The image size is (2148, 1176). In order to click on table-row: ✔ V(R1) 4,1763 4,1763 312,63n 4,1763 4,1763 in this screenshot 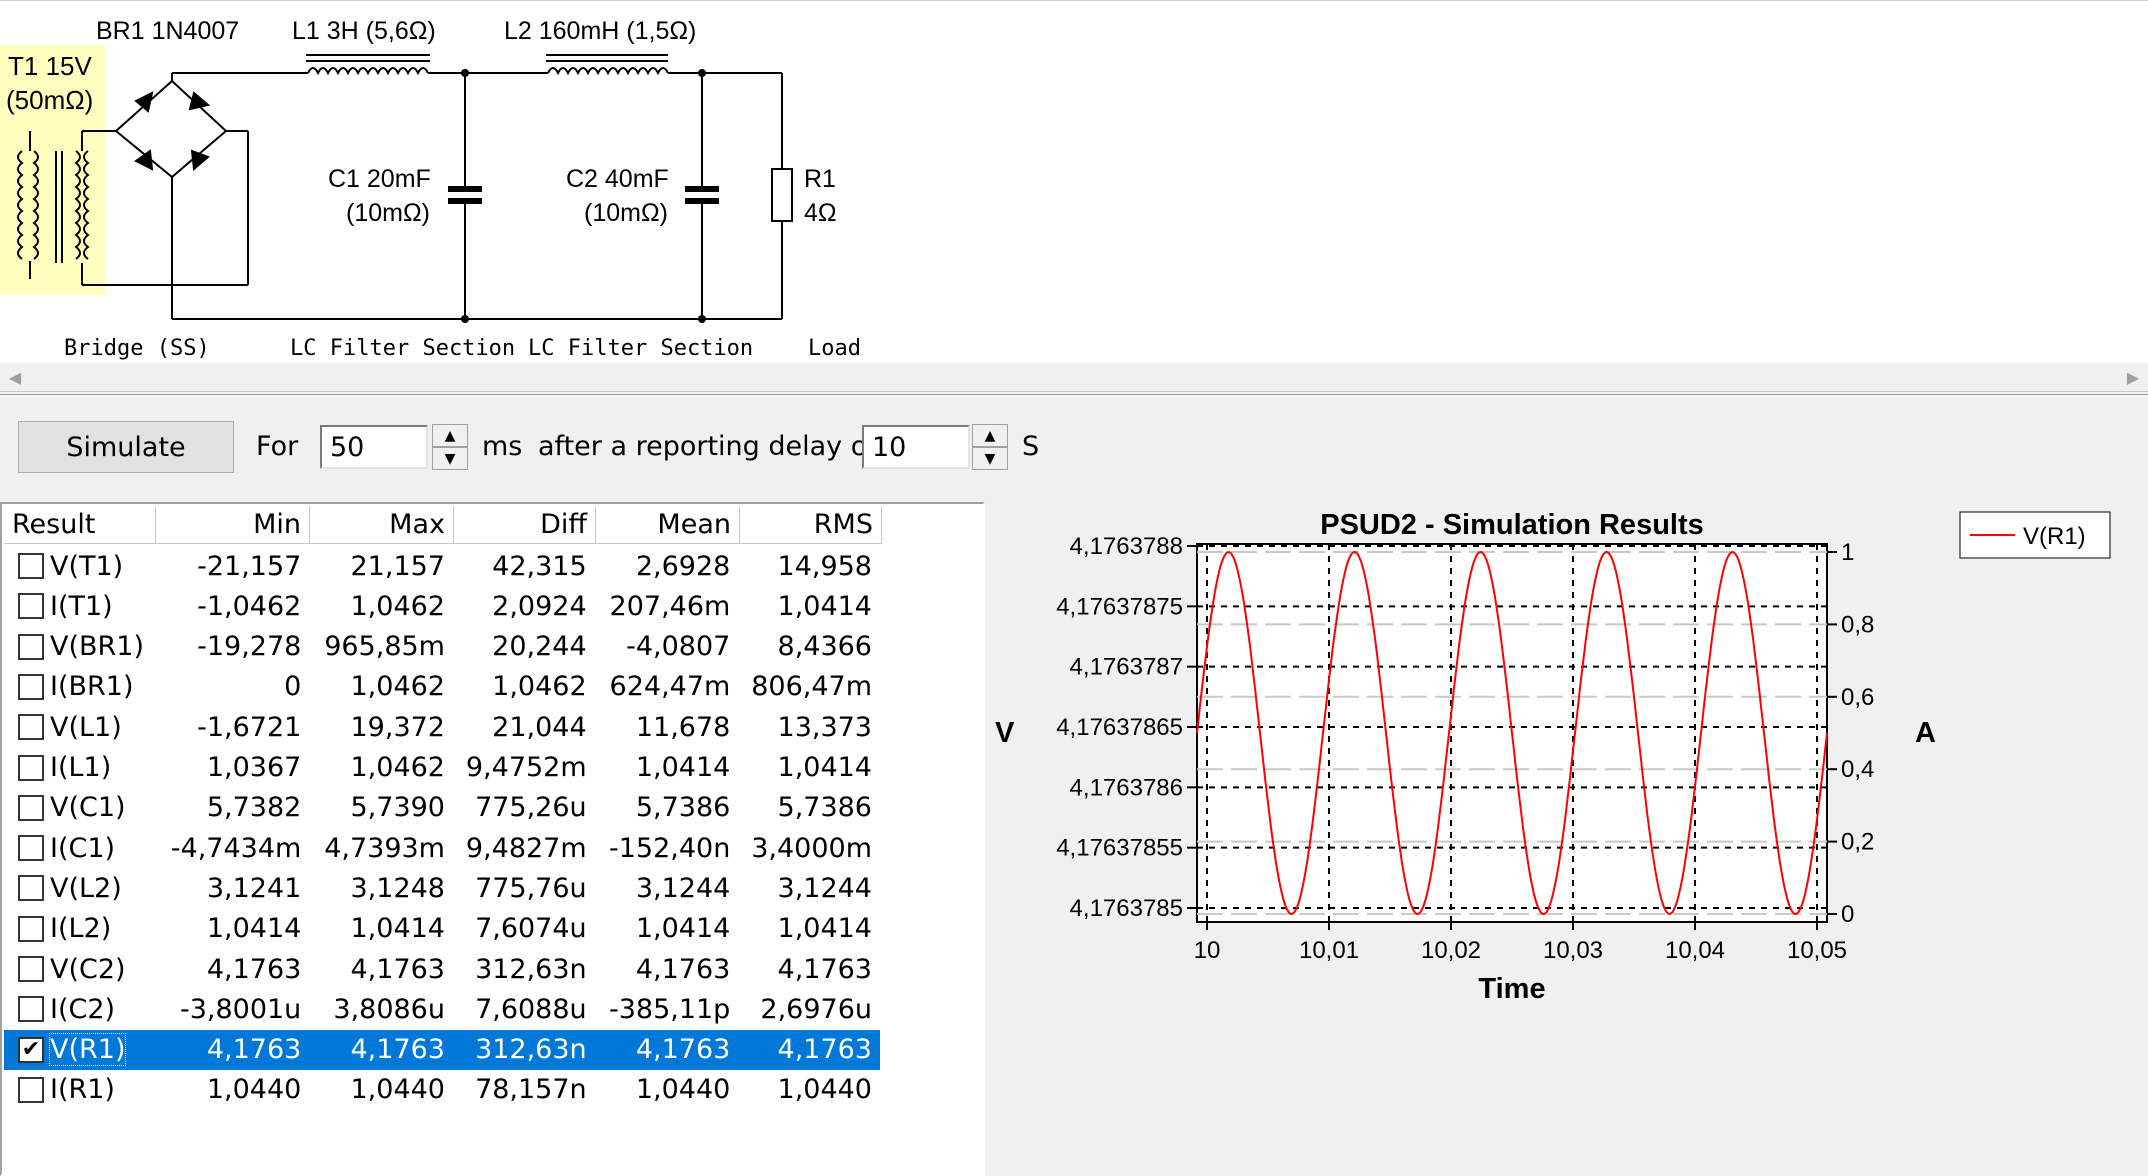, I will do `click(442, 1049)`.